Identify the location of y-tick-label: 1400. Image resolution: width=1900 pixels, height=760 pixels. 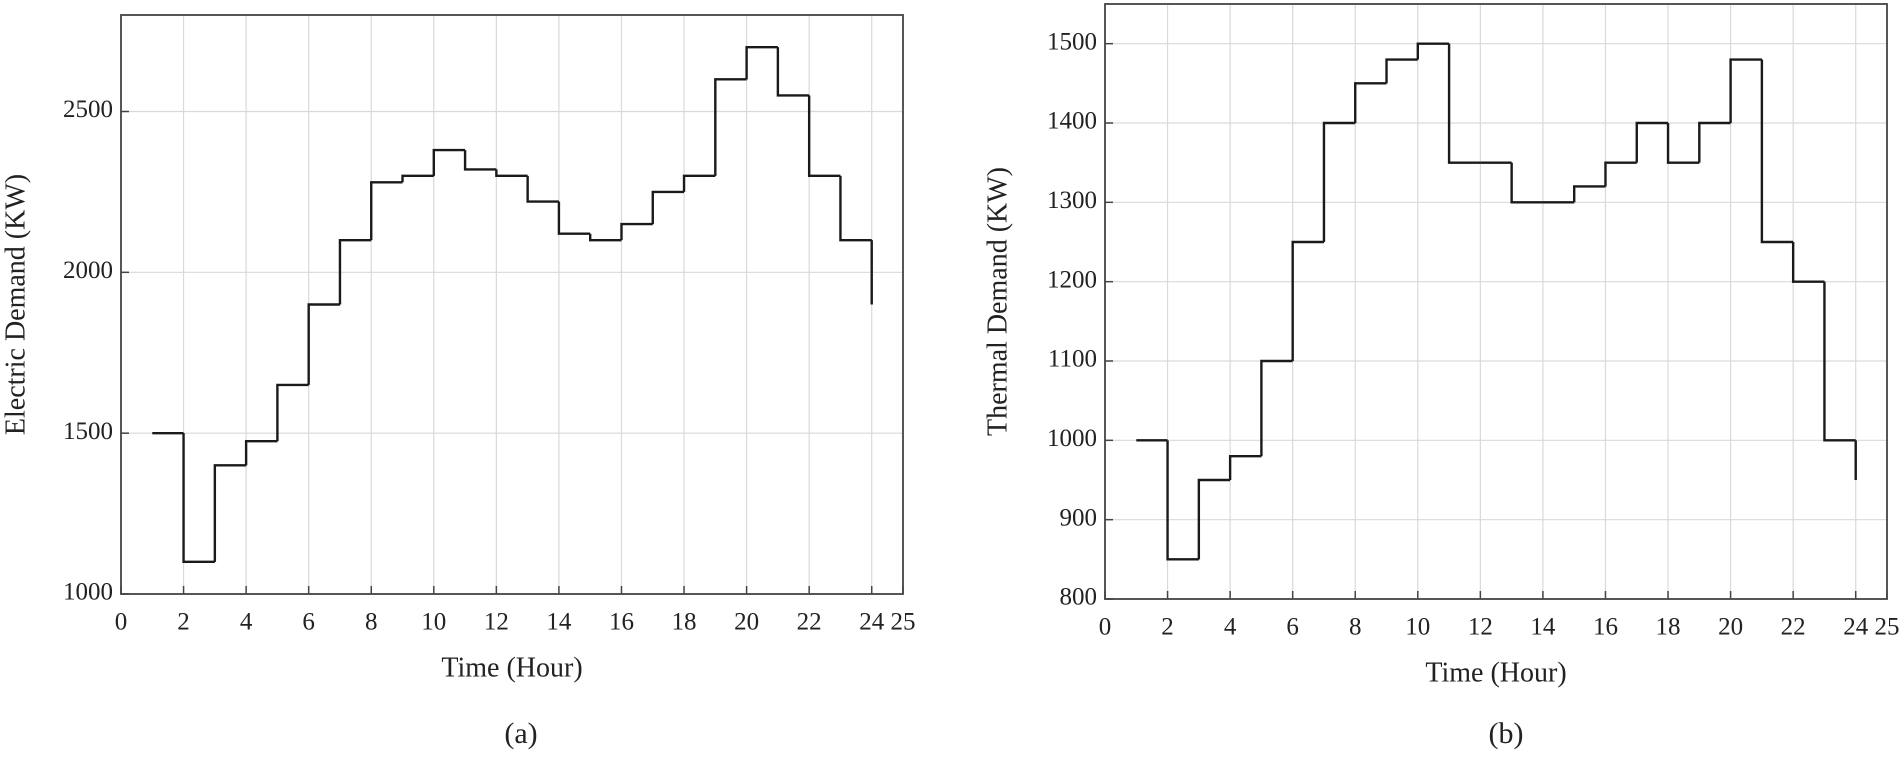
(1072, 121).